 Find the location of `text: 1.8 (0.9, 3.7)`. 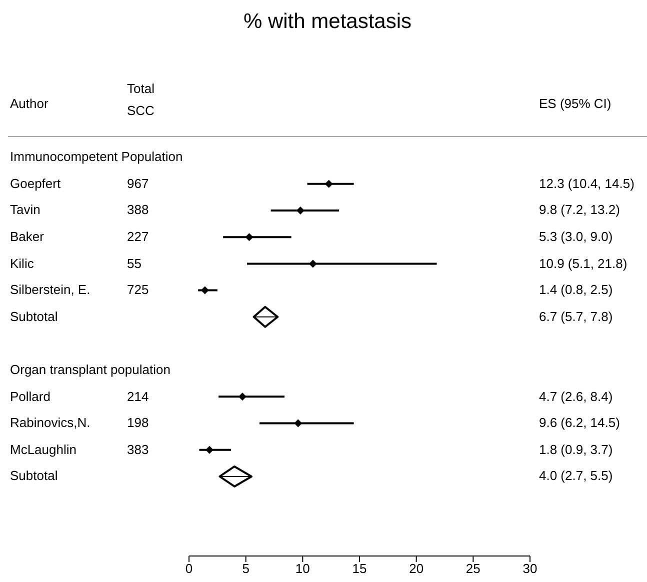

text: 1.8 (0.9, 3.7) is located at coordinates (576, 450).